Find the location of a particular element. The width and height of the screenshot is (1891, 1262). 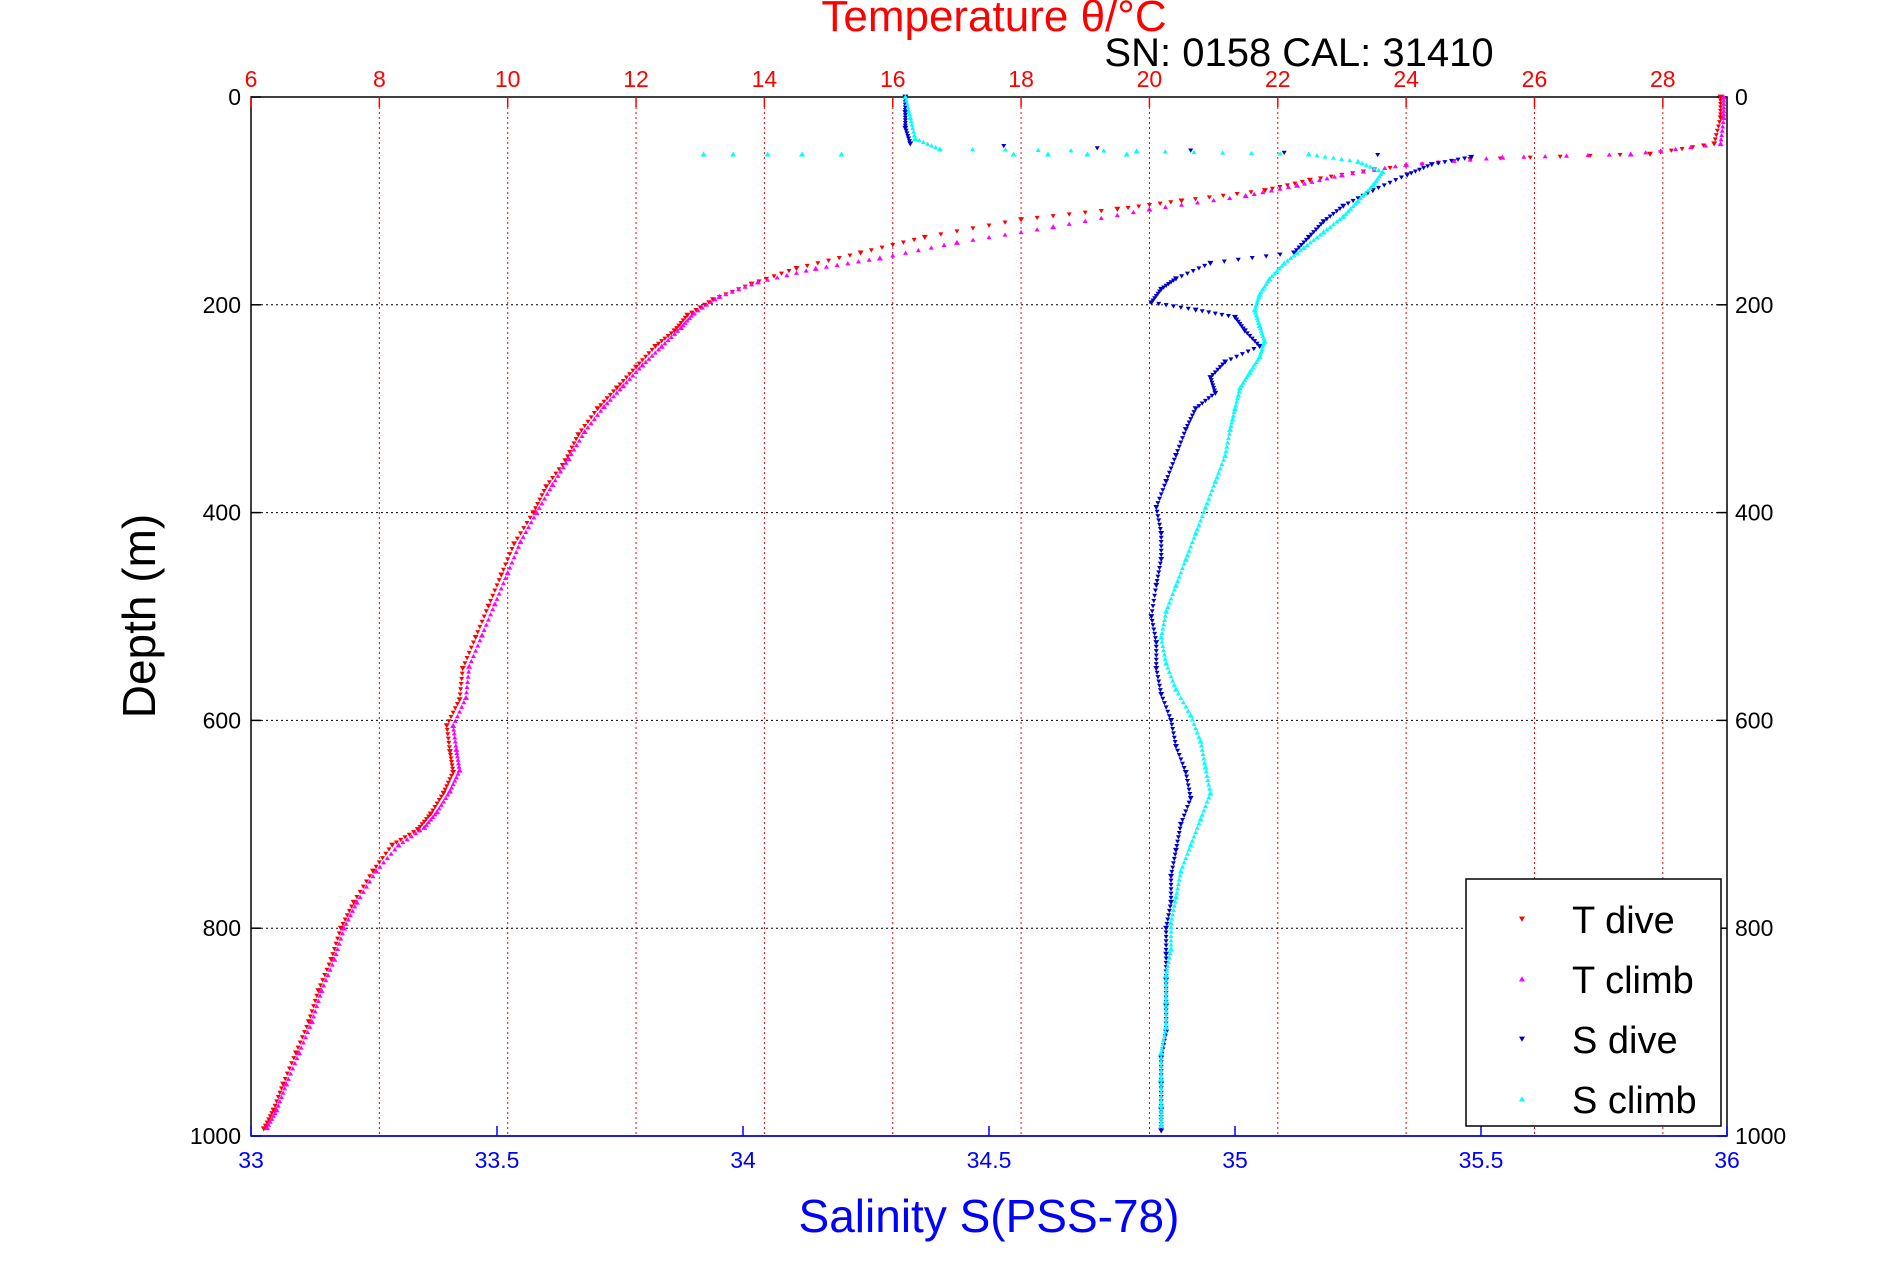

temperature-tick-label: 22 is located at coordinates (1278, 79).